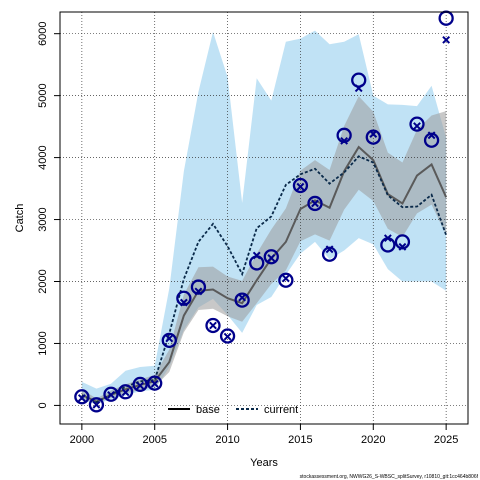 The height and width of the screenshot is (480, 480). I want to click on y-tick-label: 4000, so click(43, 157).